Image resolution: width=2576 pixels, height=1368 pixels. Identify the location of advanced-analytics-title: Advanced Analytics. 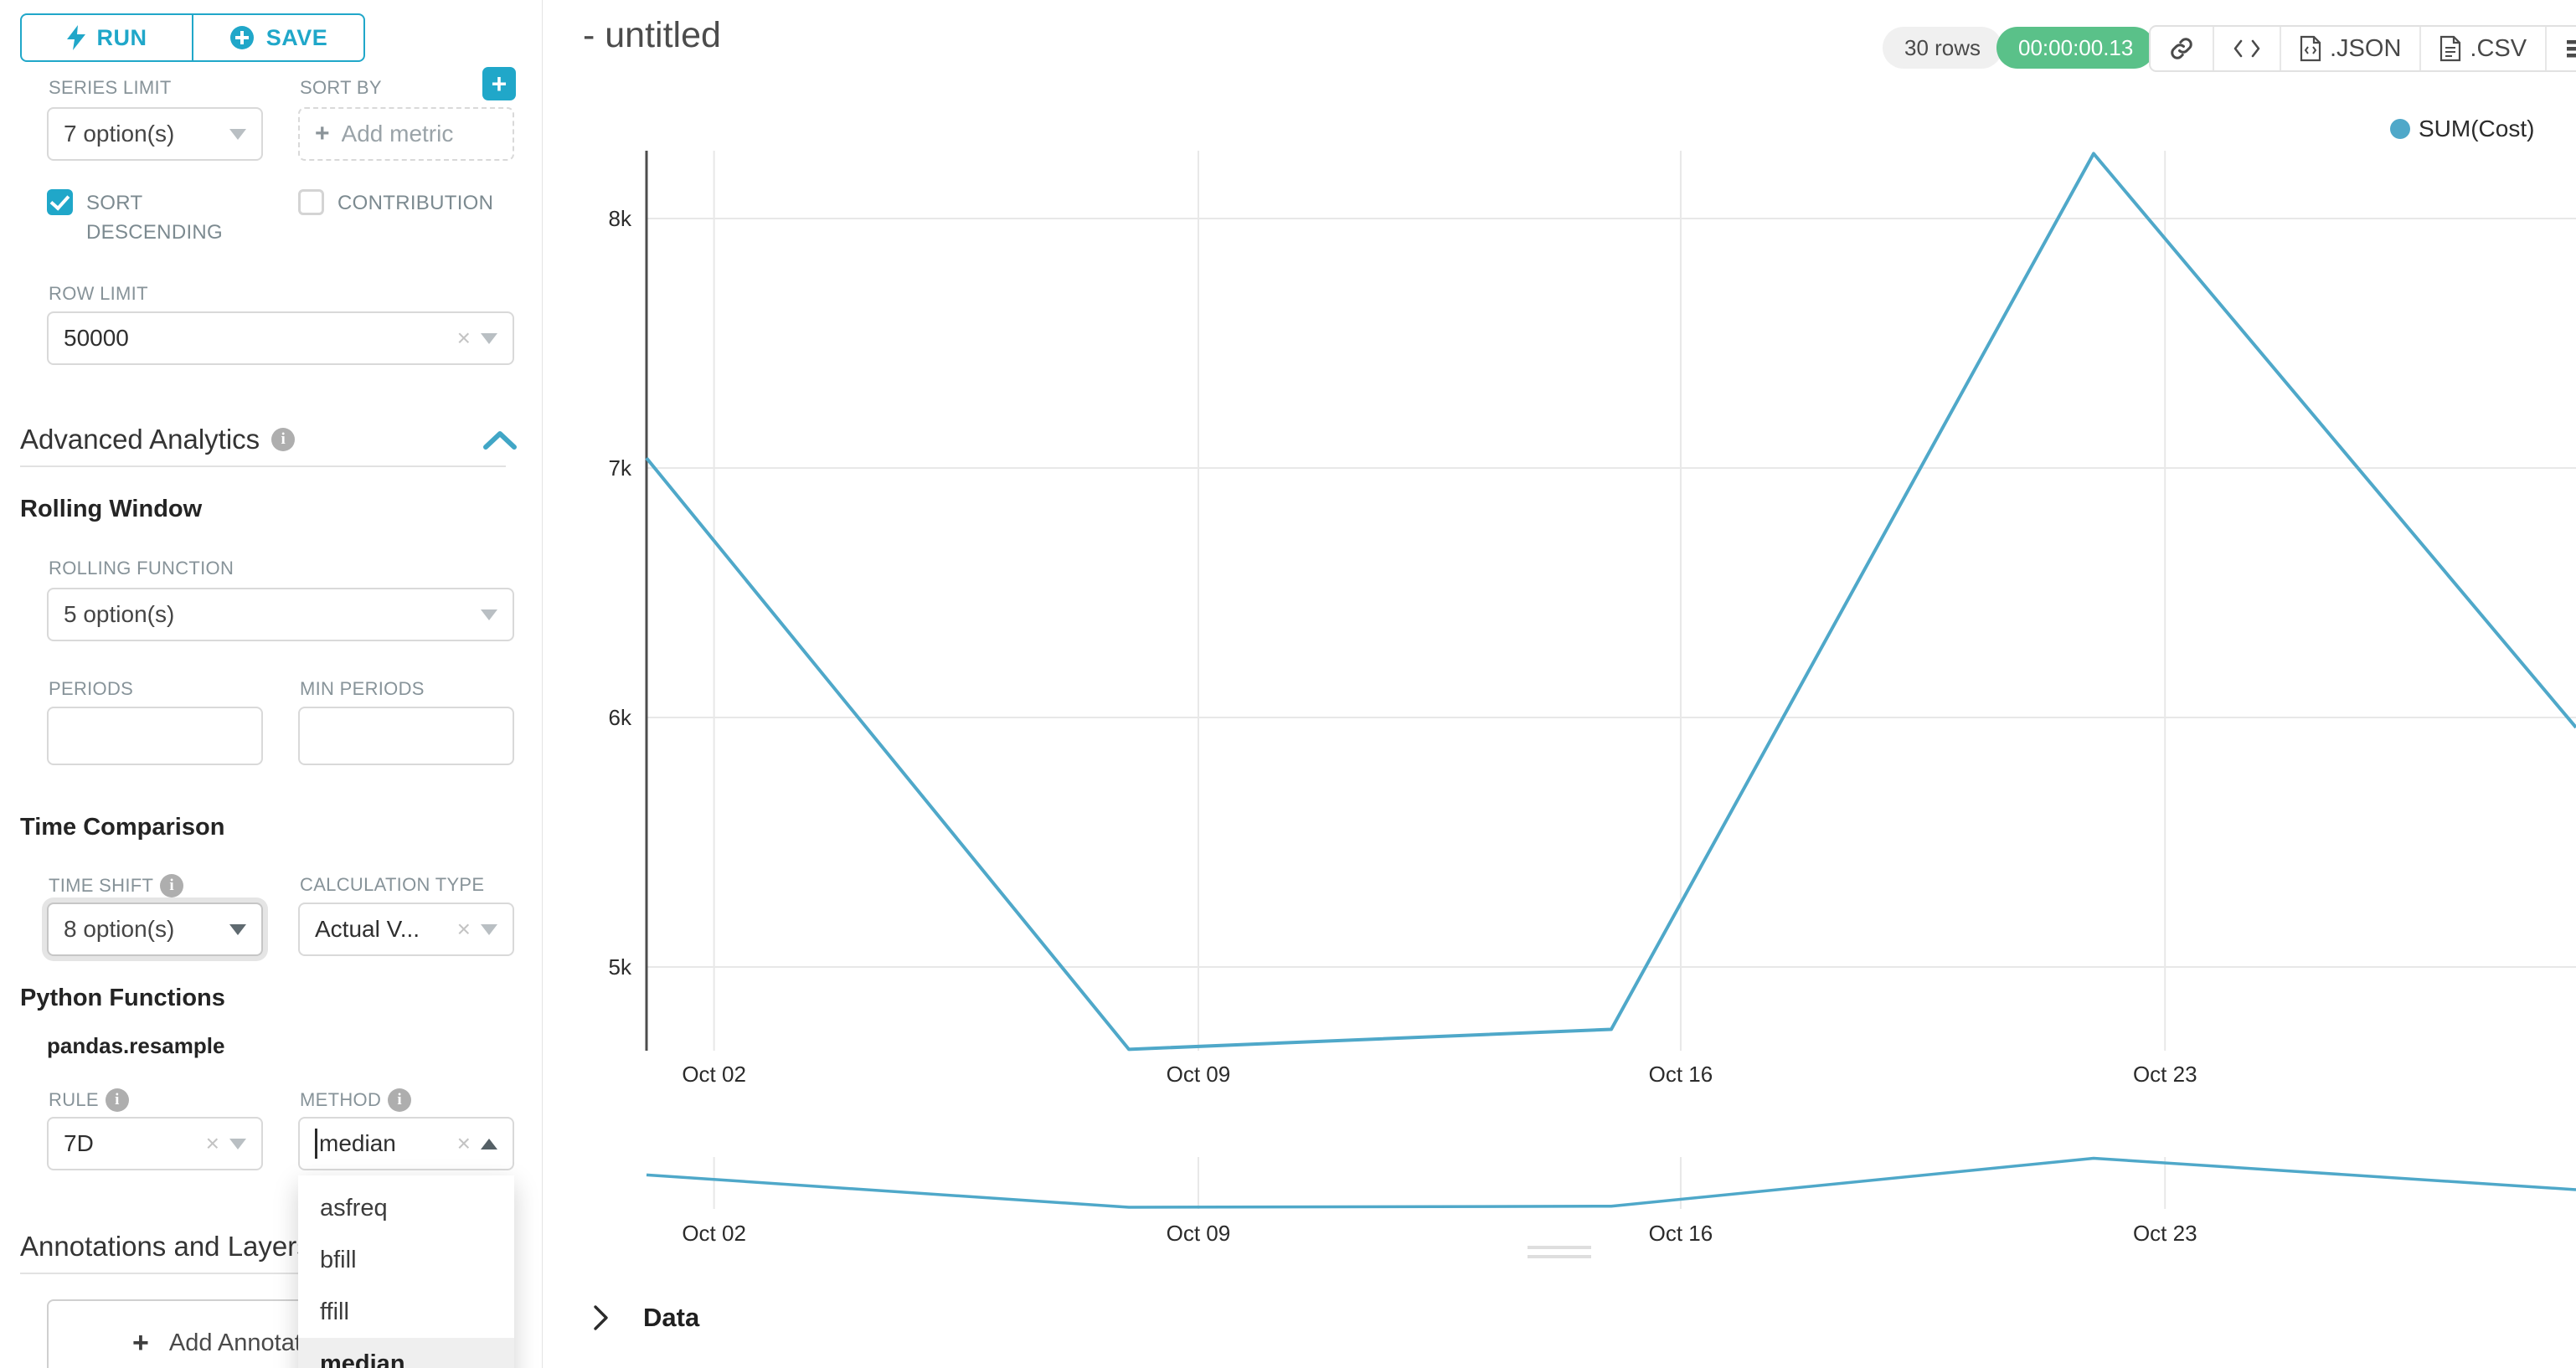
(140, 440).